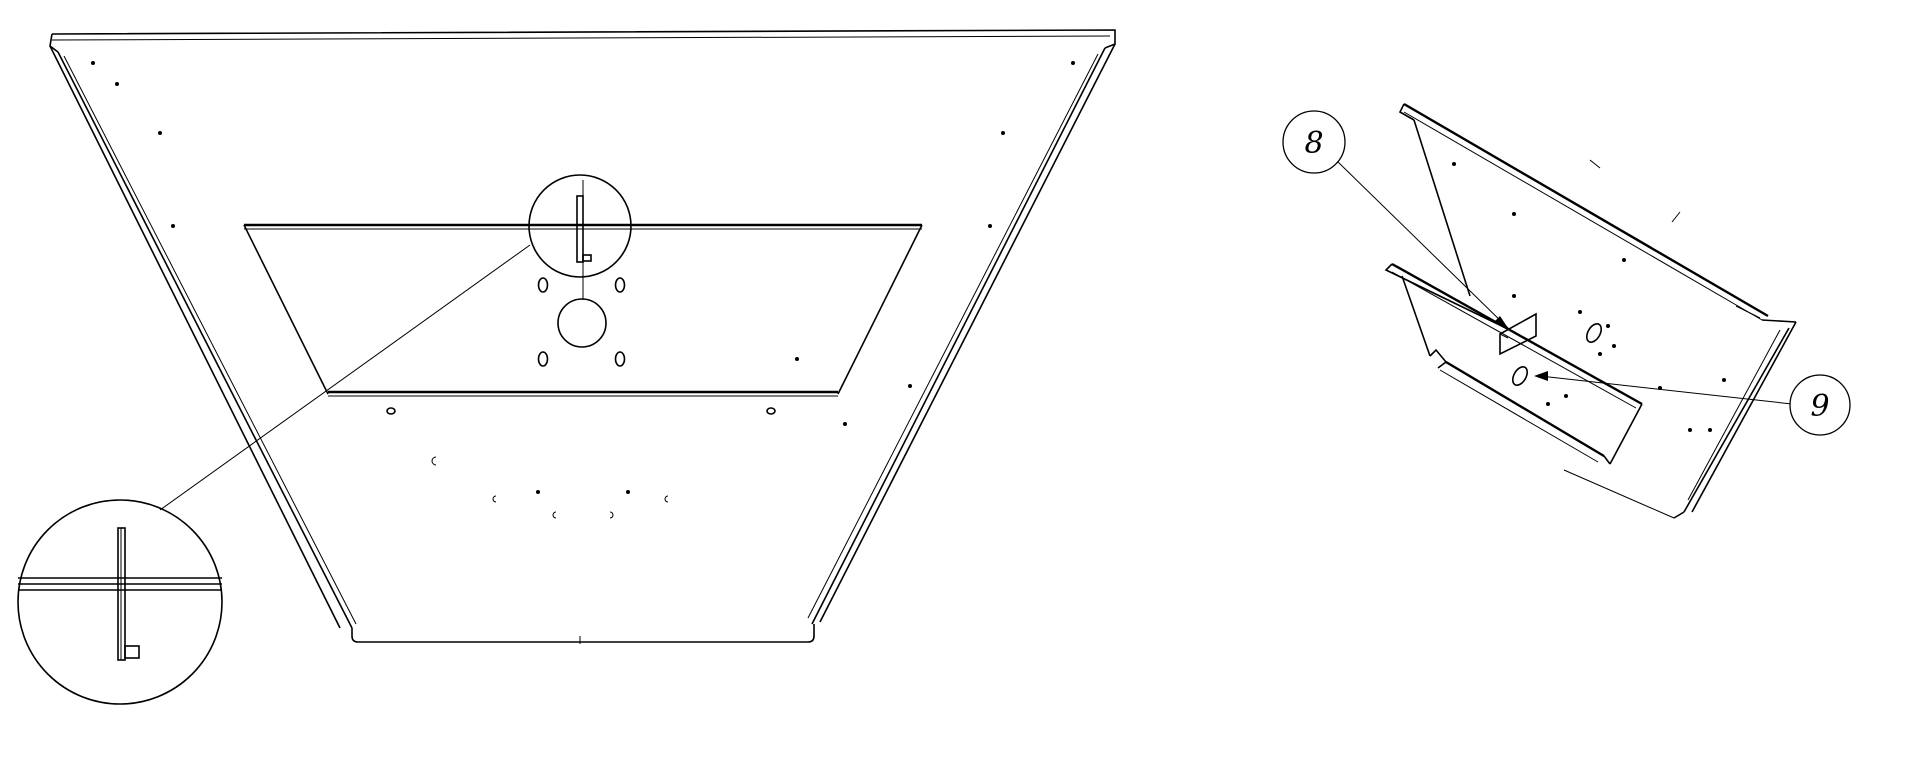 This screenshot has height=778, width=1905. I want to click on balloon-9-label: 9, so click(1819, 406).